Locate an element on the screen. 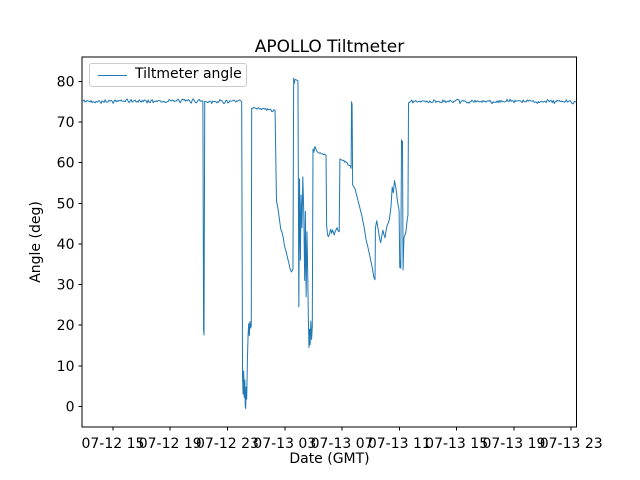  x-tick-label: 07-13 19 is located at coordinates (513, 444).